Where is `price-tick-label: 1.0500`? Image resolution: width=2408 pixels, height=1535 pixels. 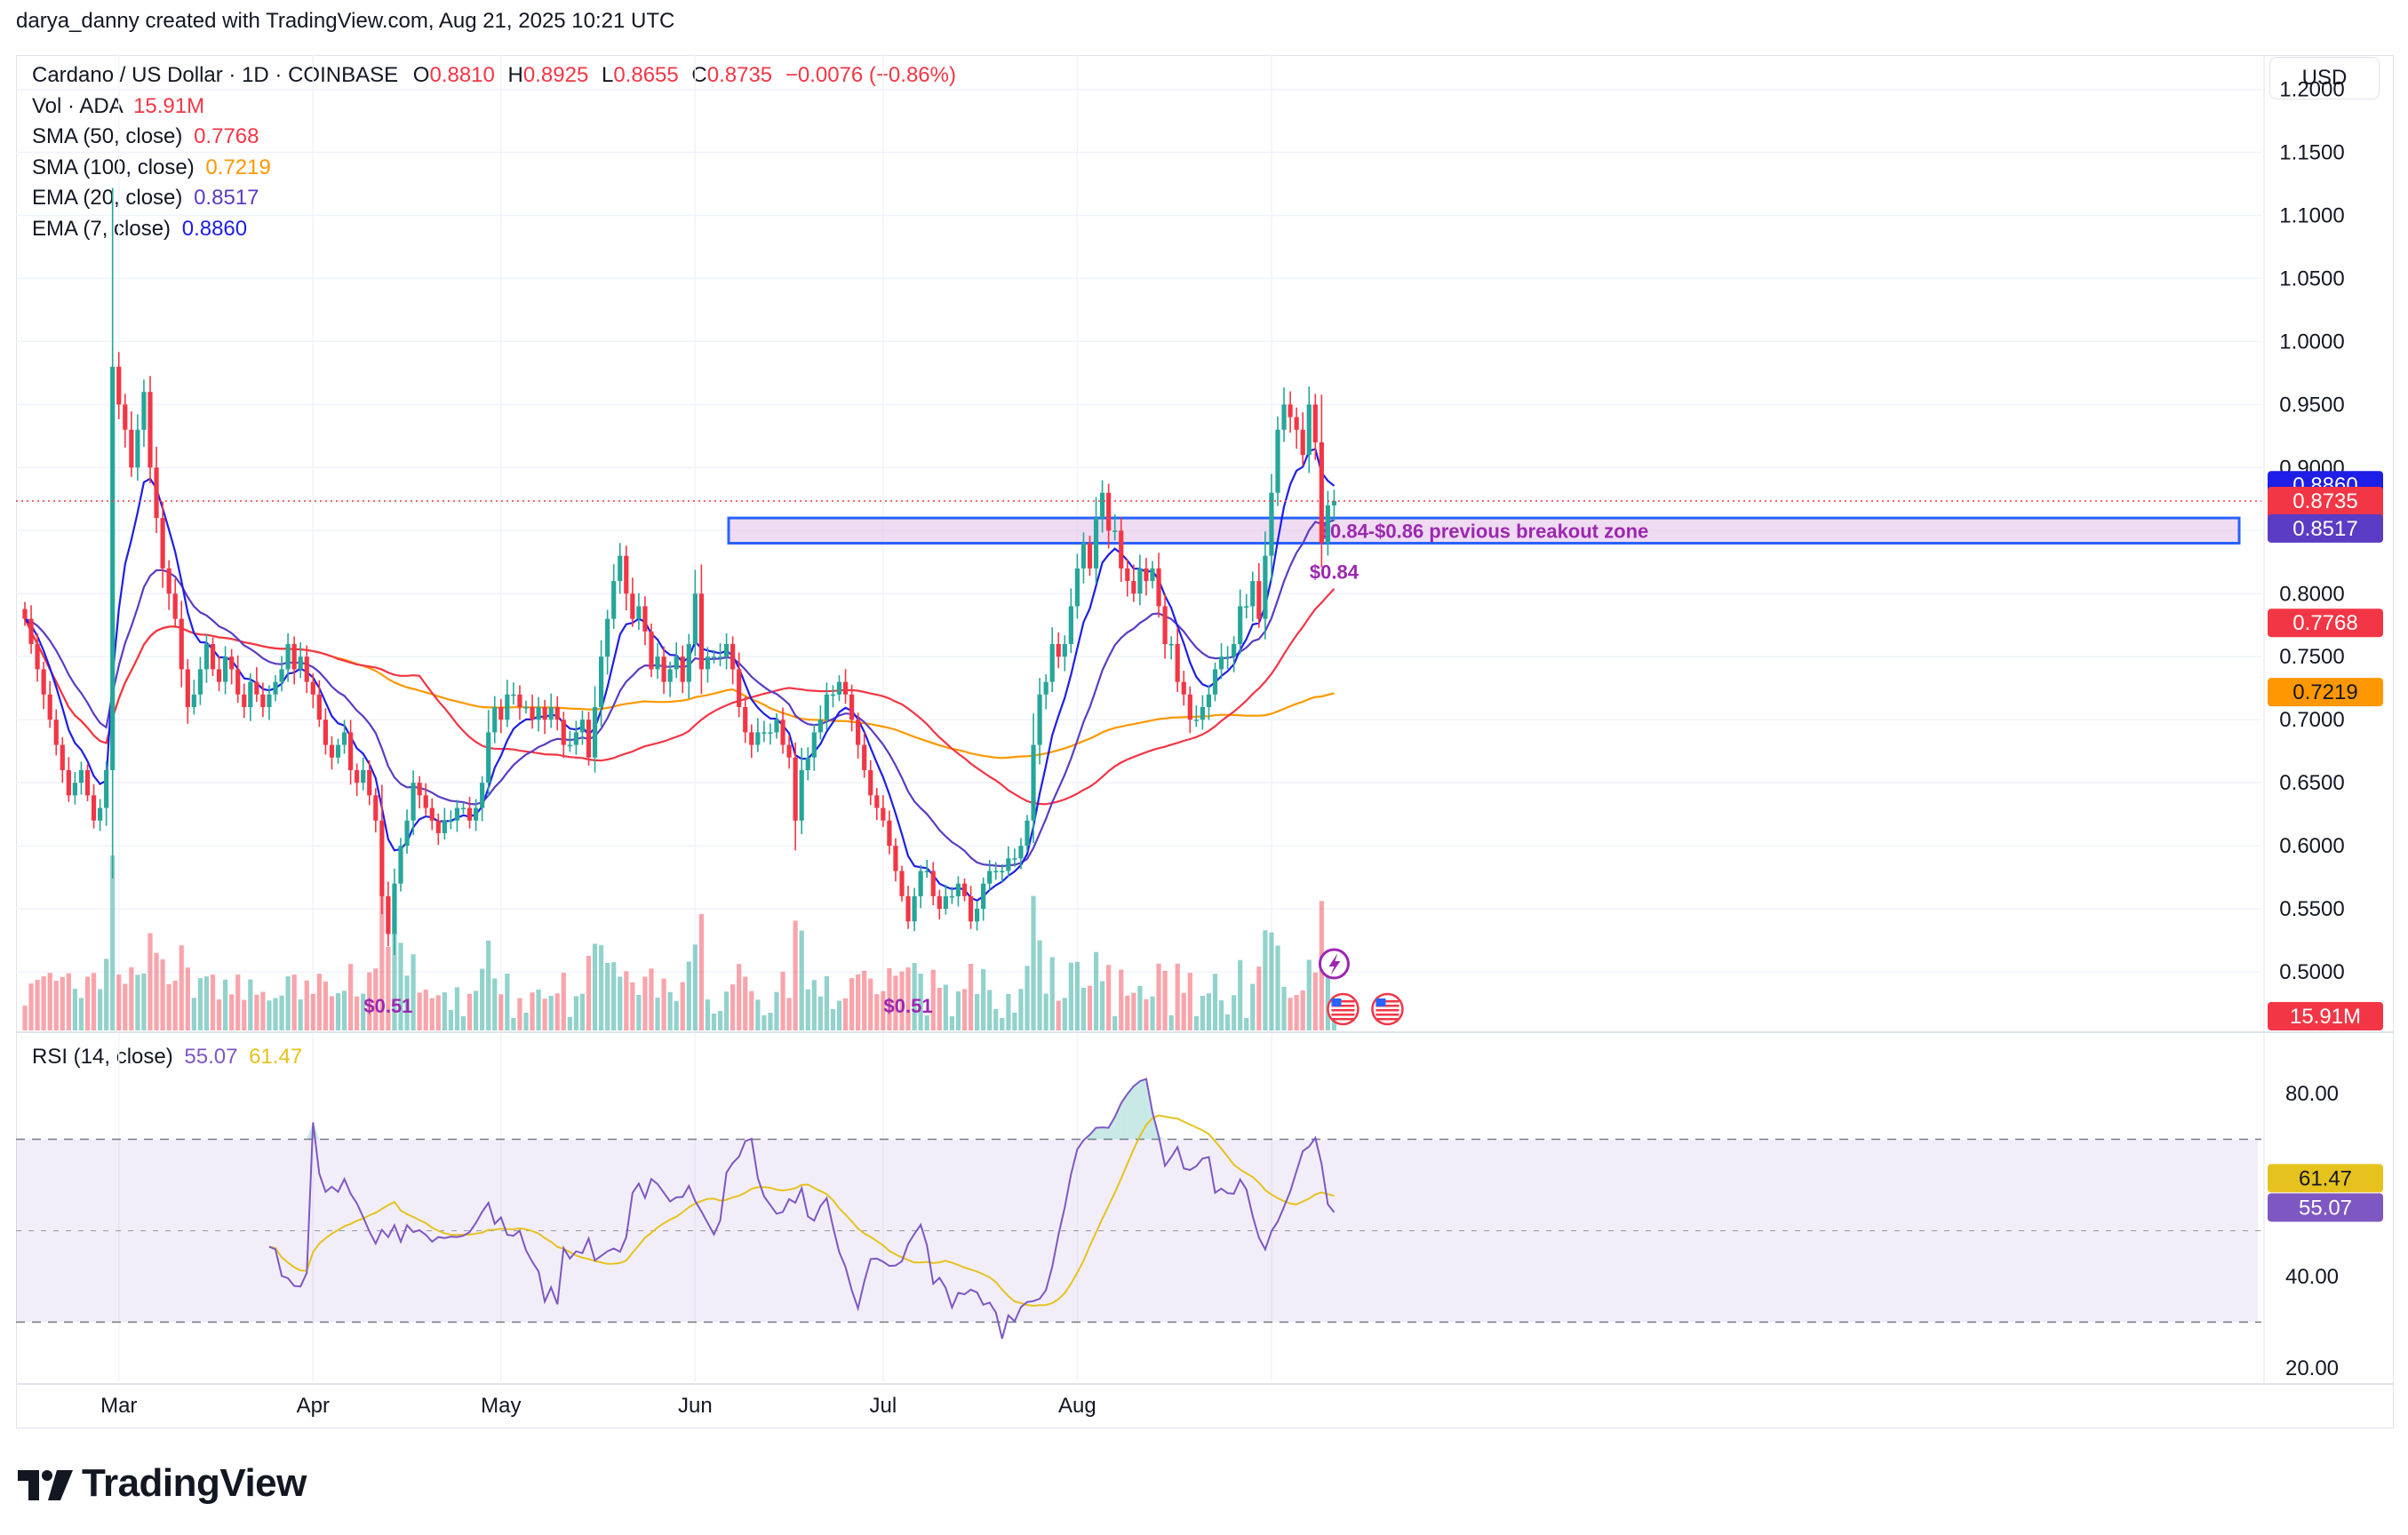
price-tick-label: 1.0500 is located at coordinates (2311, 278).